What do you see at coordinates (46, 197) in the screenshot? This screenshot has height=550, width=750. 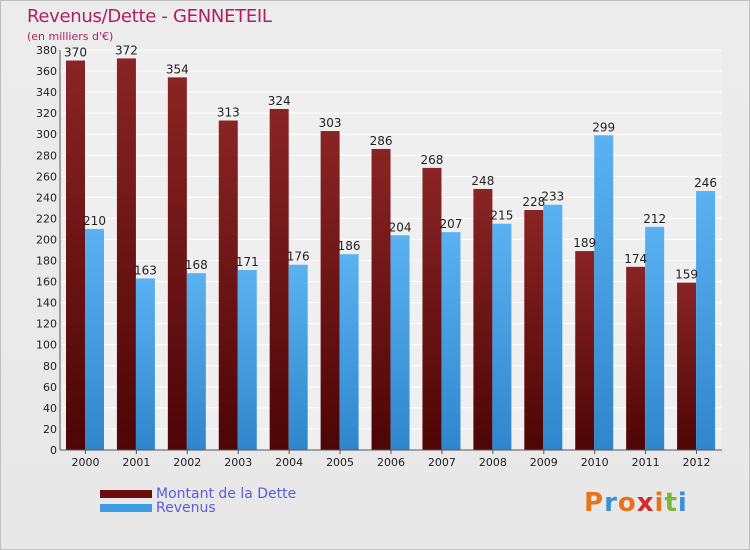 I see `y-tick-label: 240` at bounding box center [46, 197].